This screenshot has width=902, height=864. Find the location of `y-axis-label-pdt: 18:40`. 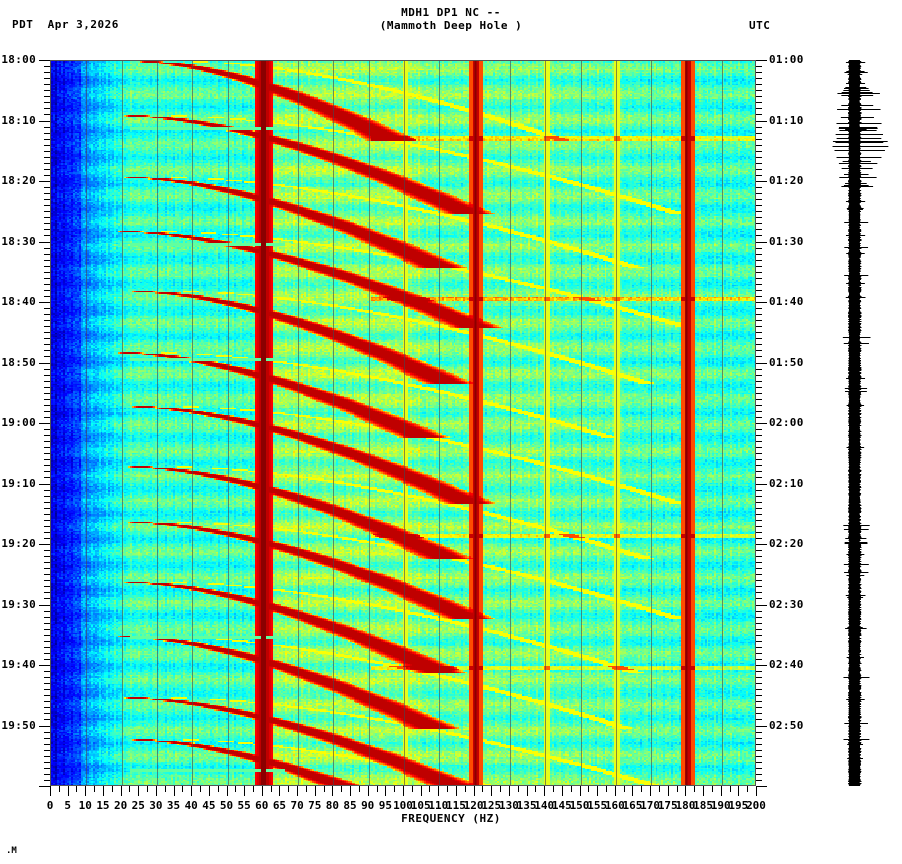

y-axis-label-pdt: 18:40 is located at coordinates (18, 301).